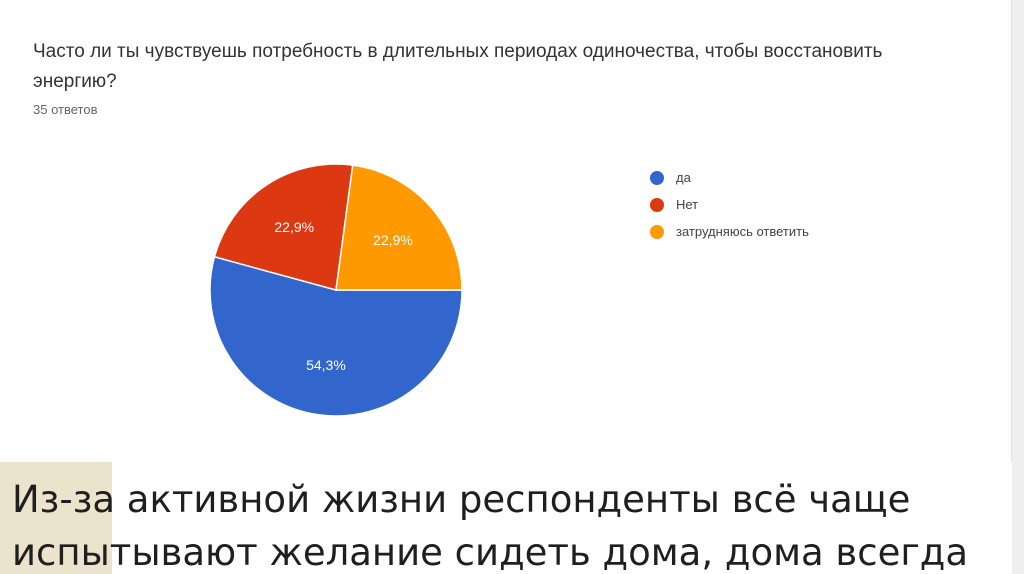 This screenshot has width=1024, height=574. Describe the element at coordinates (326, 365) in the screenshot. I see `pie-label-yes: 54,3%` at that location.